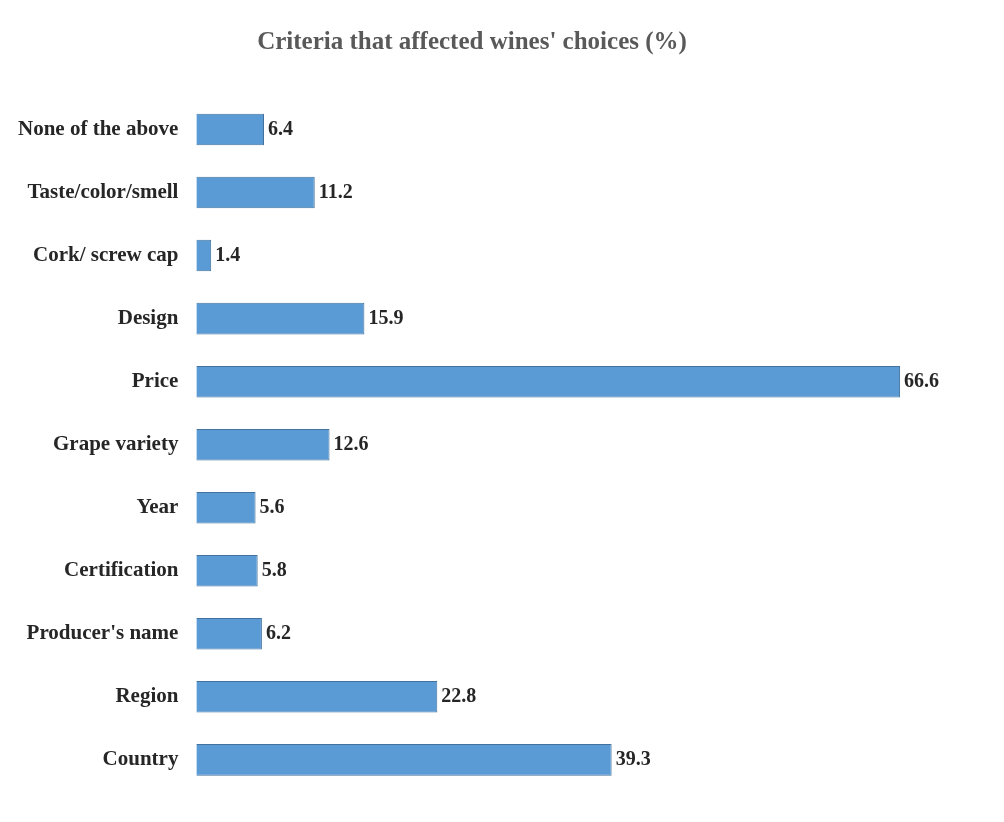 Image resolution: width=1004 pixels, height=822 pixels. What do you see at coordinates (116, 443) in the screenshot?
I see `y-tick-label: Grape variety` at bounding box center [116, 443].